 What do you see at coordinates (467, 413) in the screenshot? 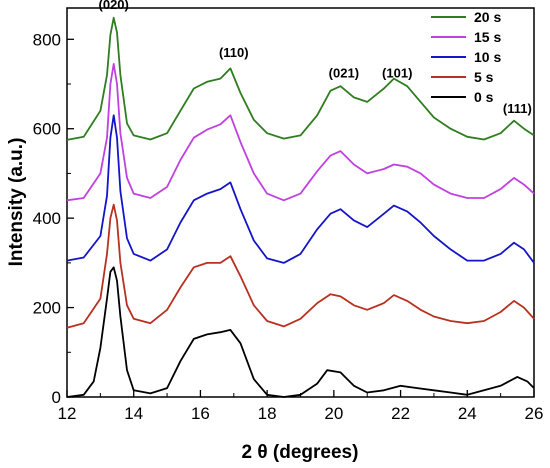
I see `x-tick-label: 24` at bounding box center [467, 413].